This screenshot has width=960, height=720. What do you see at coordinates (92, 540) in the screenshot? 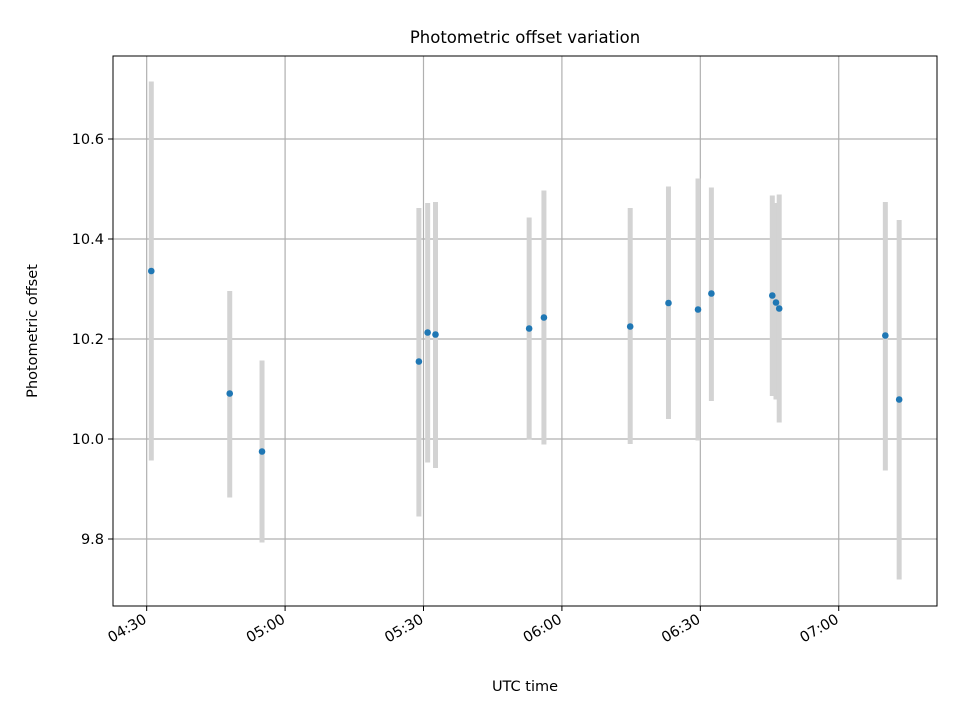
I see `y-tick-label: 9.8` at bounding box center [92, 540].